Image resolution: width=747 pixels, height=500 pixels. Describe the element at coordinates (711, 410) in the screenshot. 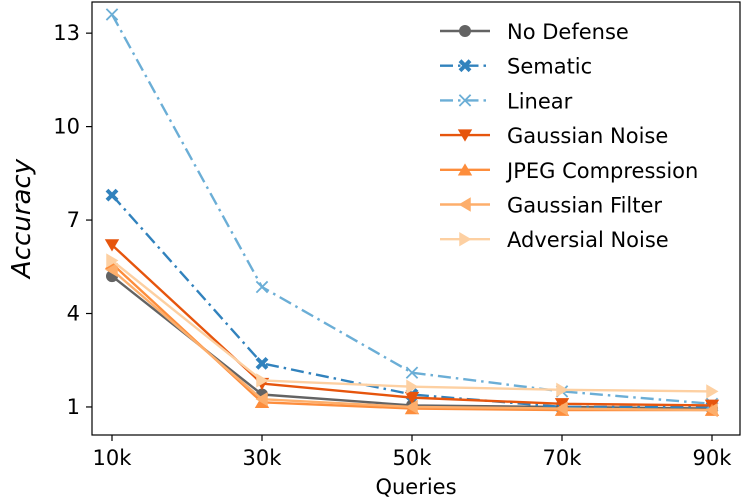

I see `point-gaussian-filter-90k` at that location.